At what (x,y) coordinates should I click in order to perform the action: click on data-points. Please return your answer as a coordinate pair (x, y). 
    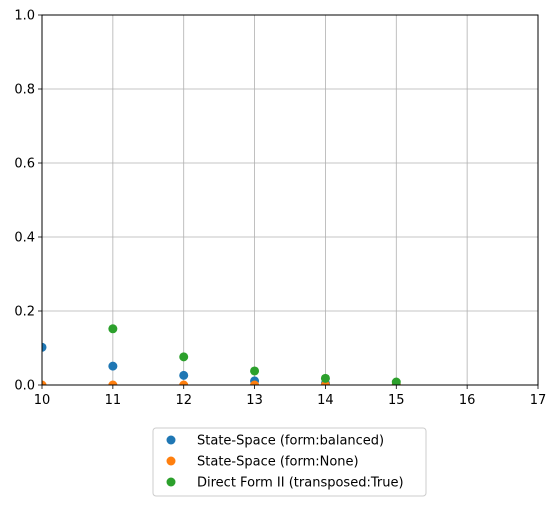
    Looking at the image, I should click on (221, 354).